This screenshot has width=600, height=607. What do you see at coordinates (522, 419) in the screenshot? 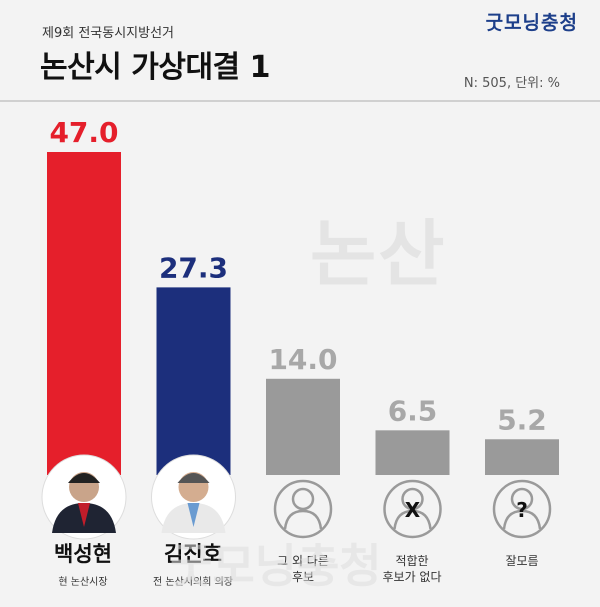
I see `value-label-5: 5.2` at bounding box center [522, 419].